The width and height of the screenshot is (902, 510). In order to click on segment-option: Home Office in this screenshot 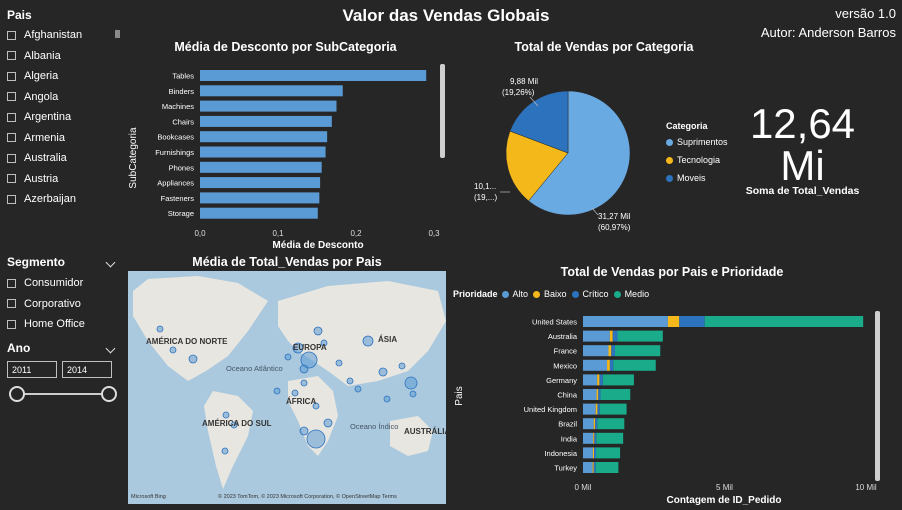, I will do `click(63, 324)`.